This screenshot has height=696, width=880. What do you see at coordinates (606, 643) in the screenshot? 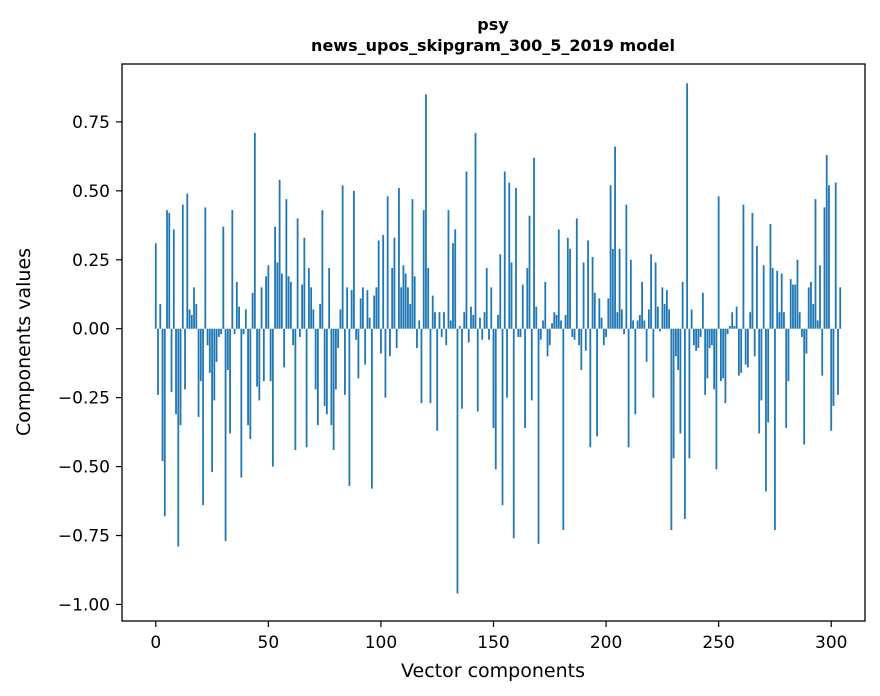
I see `x-tick-label: 200` at bounding box center [606, 643].